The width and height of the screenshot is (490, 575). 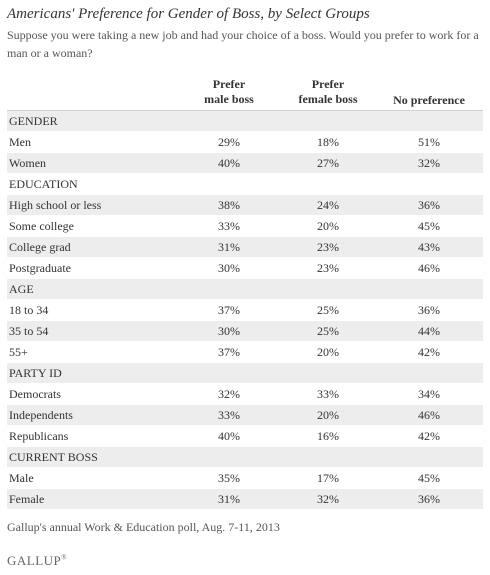 I want to click on table-row: 18 to 34 37% 25% 36%, so click(x=245, y=310).